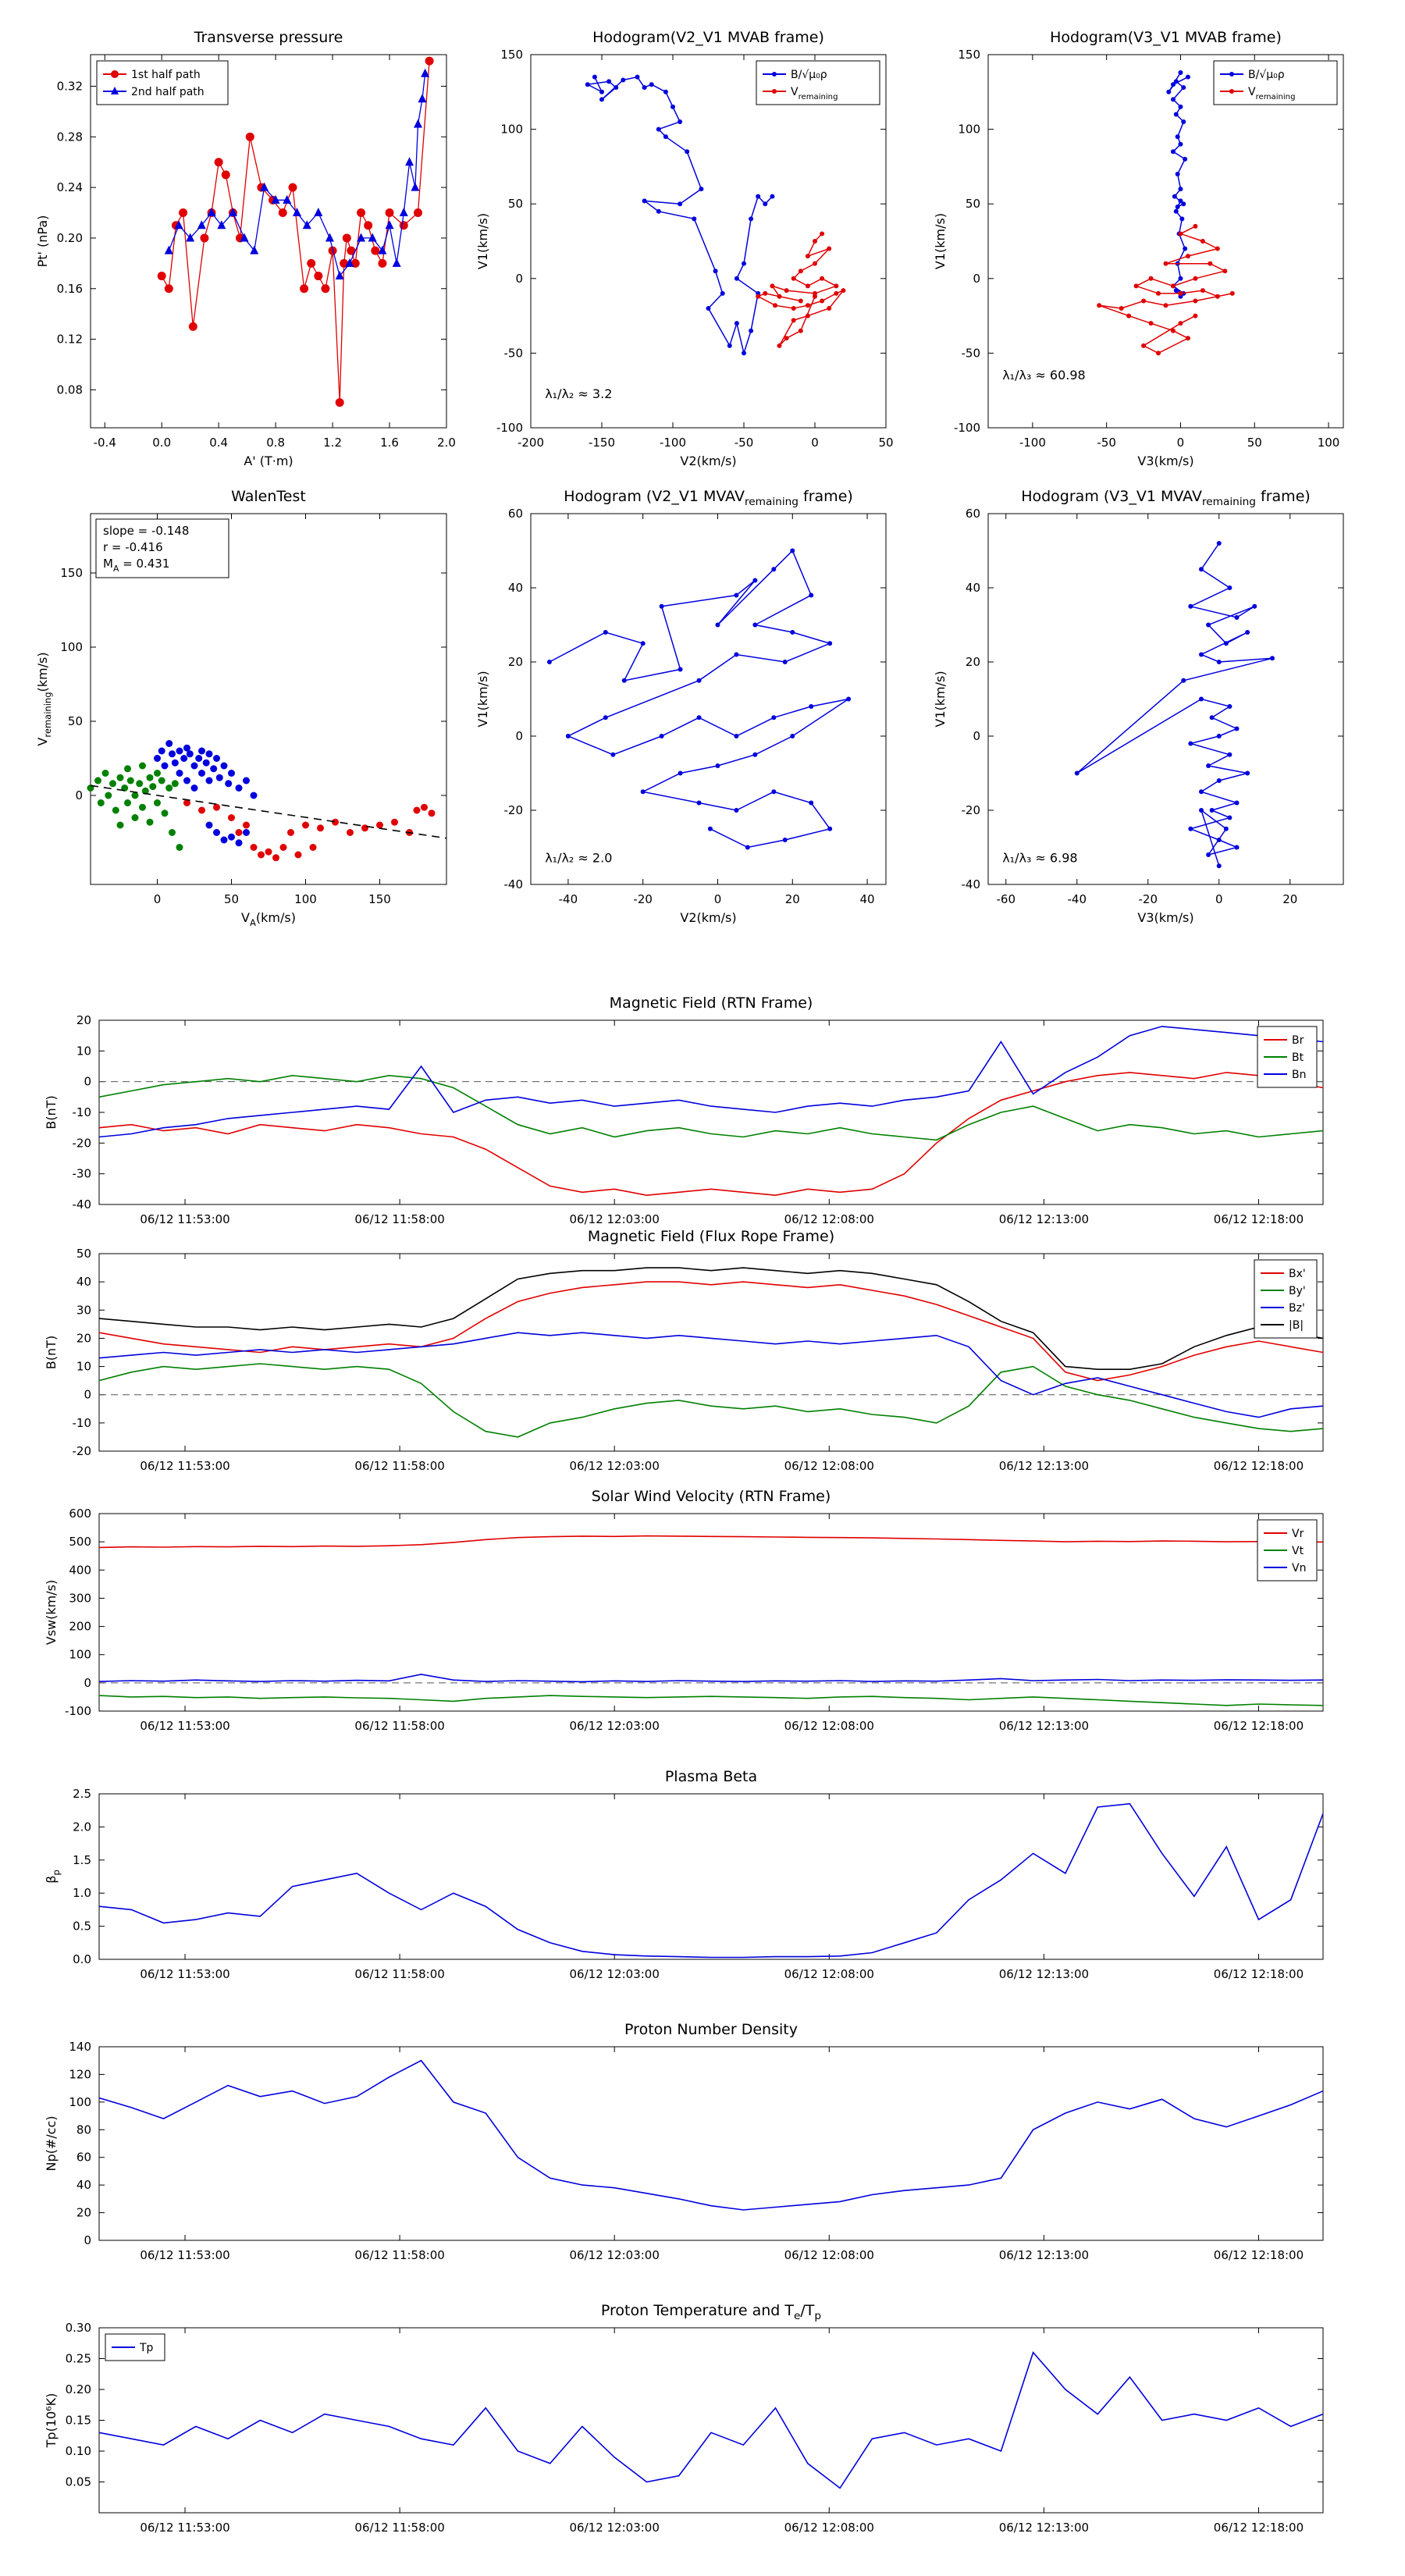 The width and height of the screenshot is (1405, 2576). What do you see at coordinates (515, 204) in the screenshot?
I see `y-tick-label: 50` at bounding box center [515, 204].